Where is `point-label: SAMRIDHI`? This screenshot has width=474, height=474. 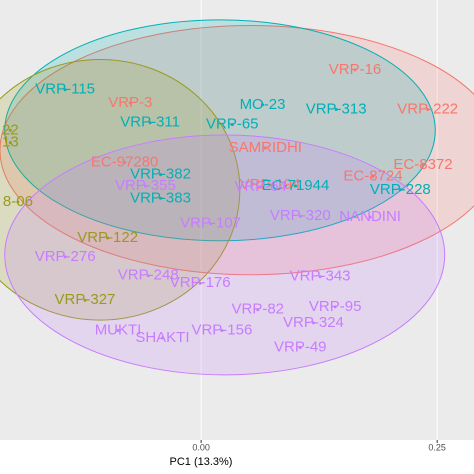
point-label: SAMRIDHI is located at coordinates (265, 147).